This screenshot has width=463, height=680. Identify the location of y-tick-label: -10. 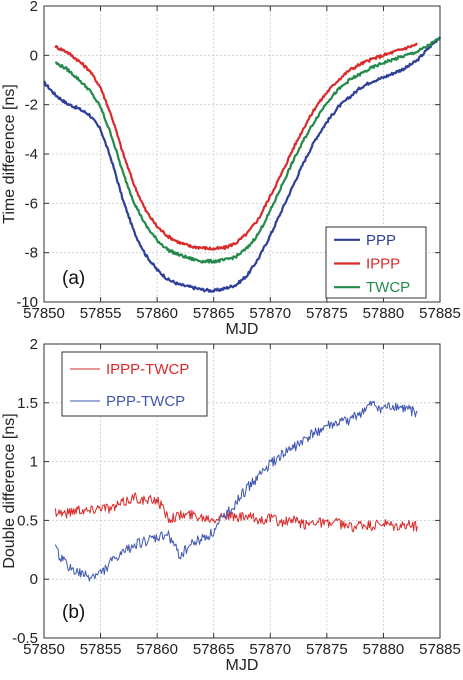
(27, 302).